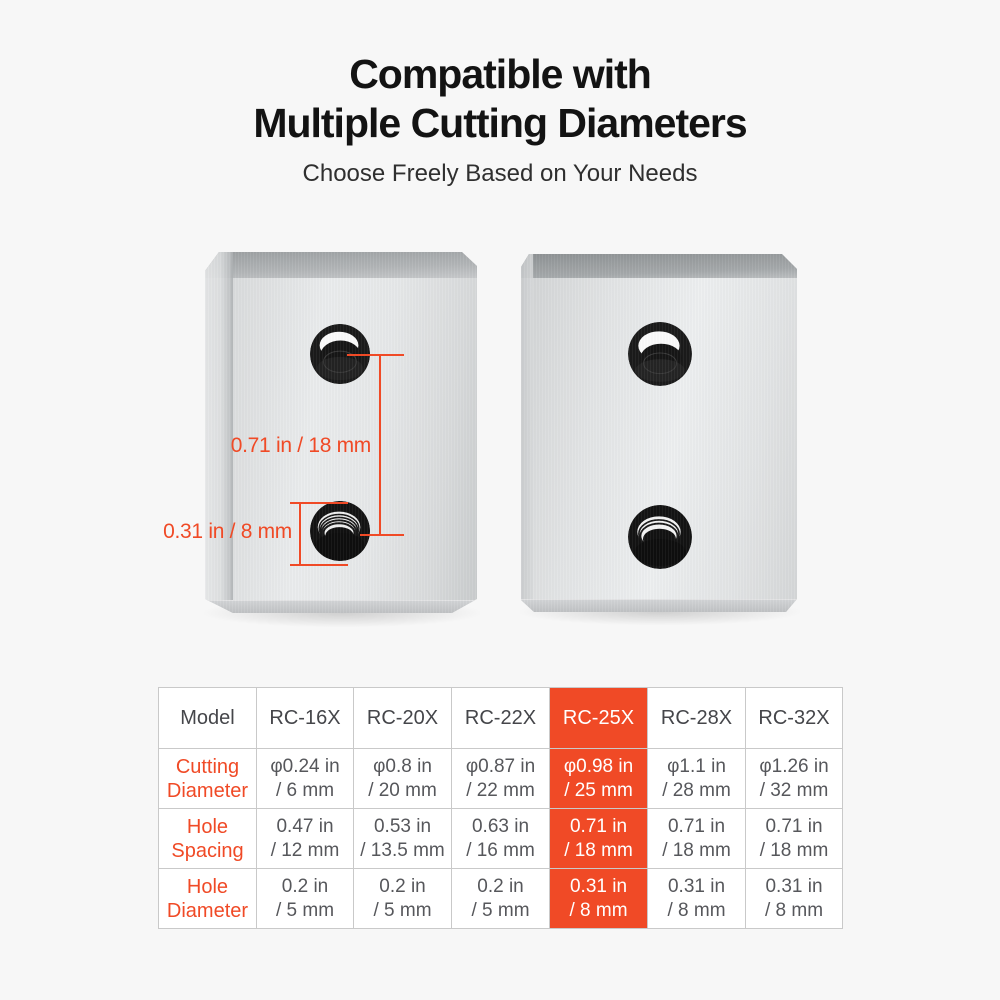  I want to click on row-header-cutting-diameter: Cutting Diameter, so click(207, 778).